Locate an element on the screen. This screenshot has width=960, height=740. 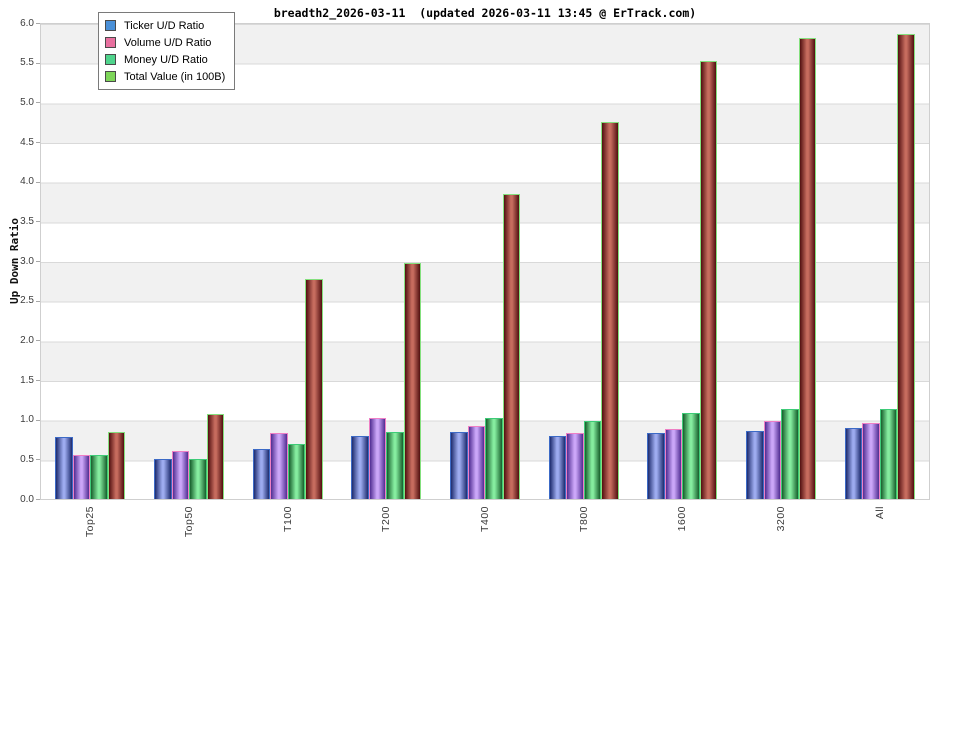
legend-item: Ticker U/D Ratio is located at coordinates (165, 25).